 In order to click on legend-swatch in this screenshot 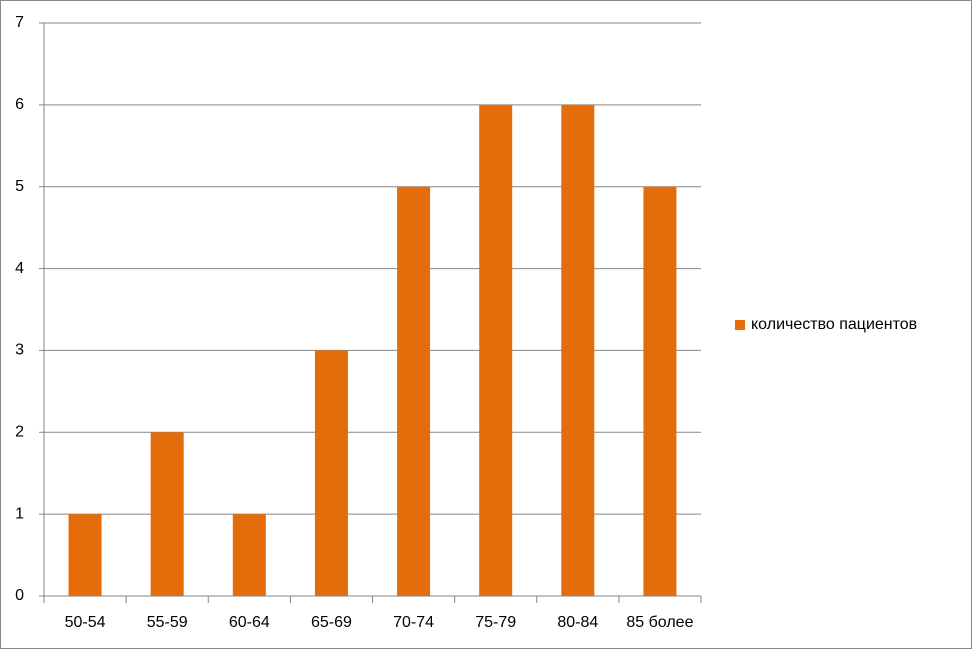, I will do `click(740, 325)`.